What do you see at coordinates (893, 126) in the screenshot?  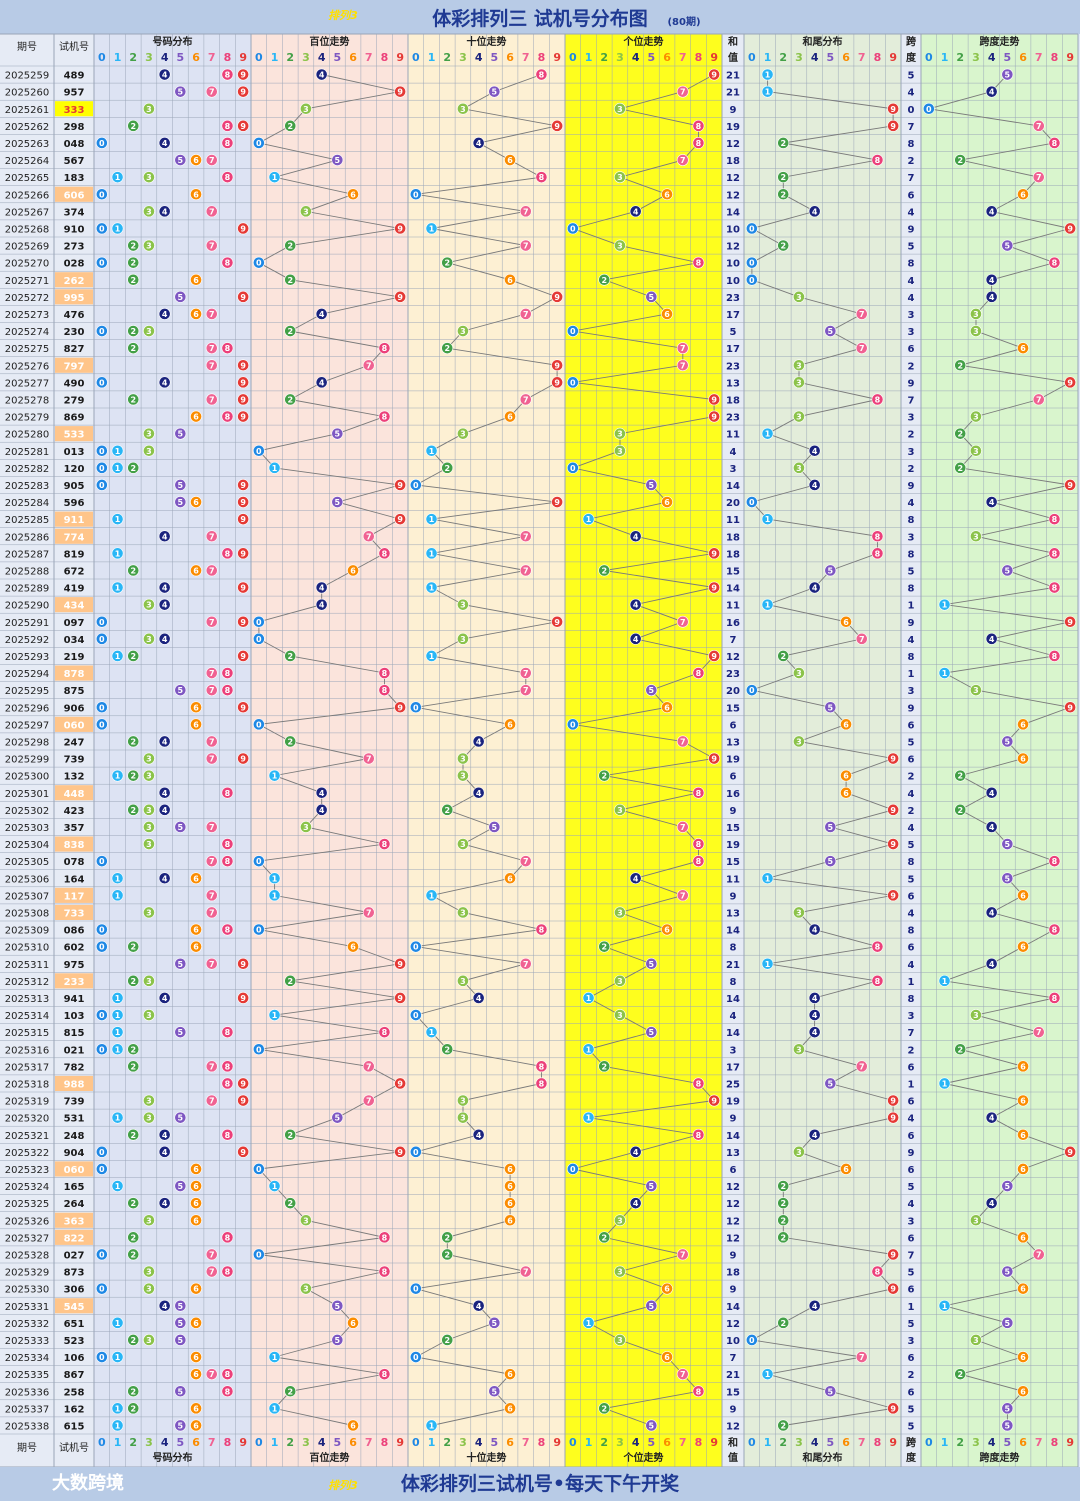 I see `tail-trend-ball-digit: 9` at bounding box center [893, 126].